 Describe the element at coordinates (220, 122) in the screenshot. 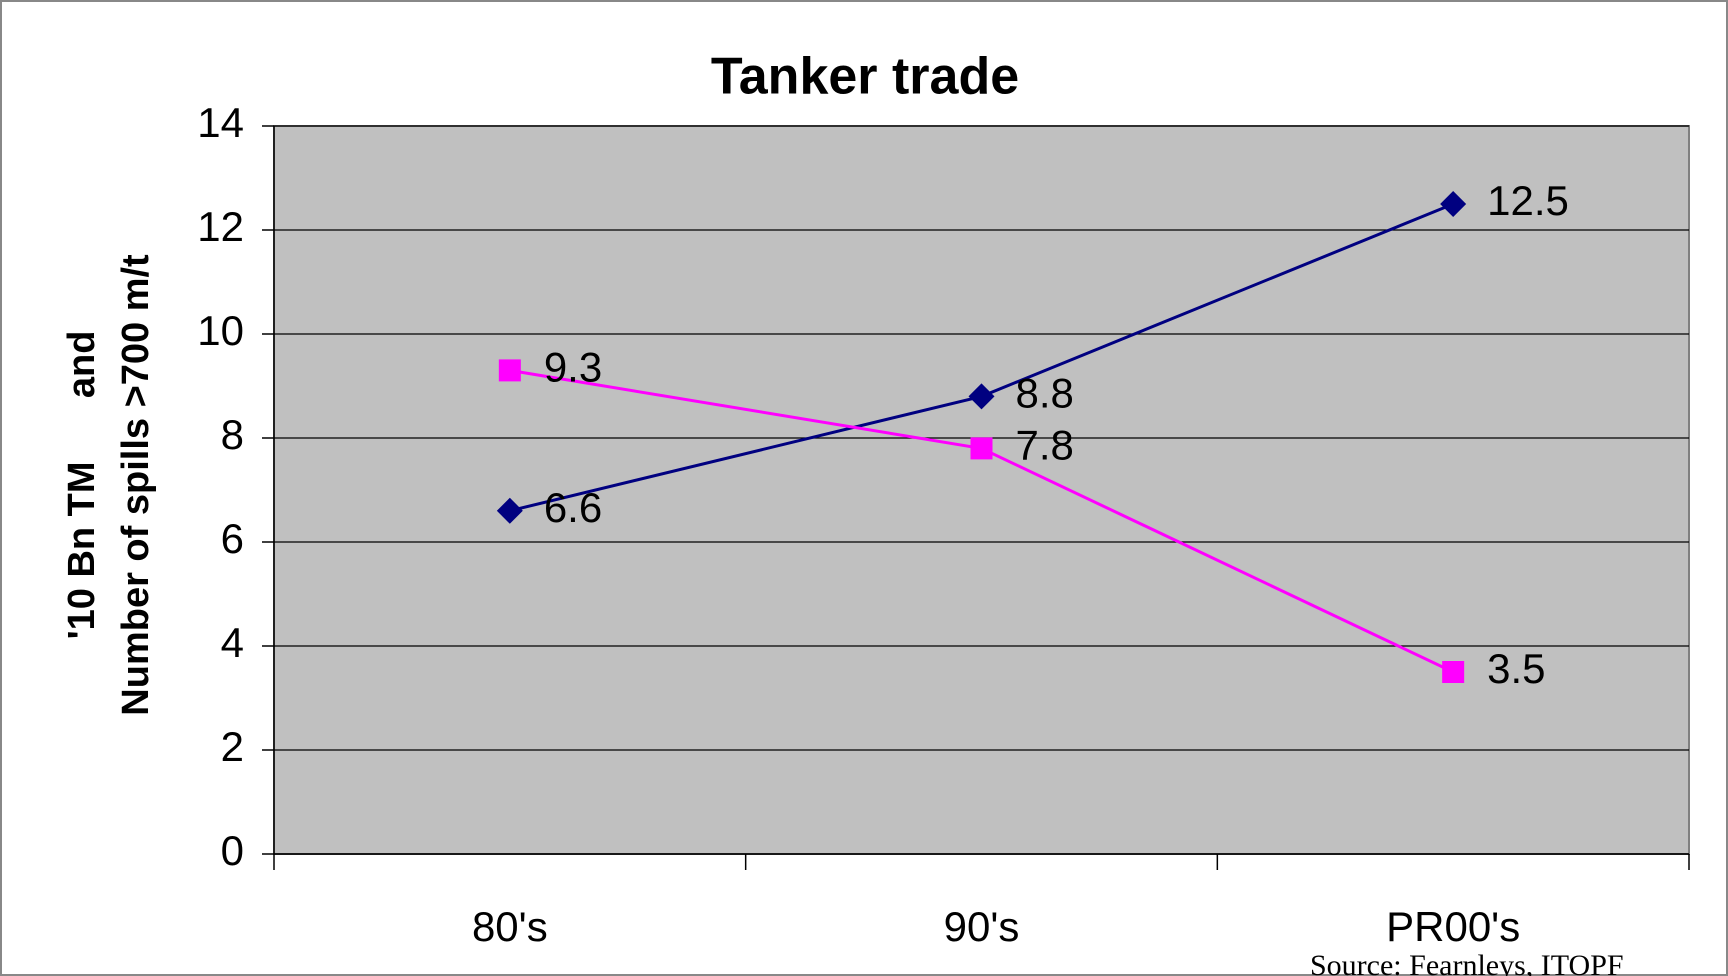

I see `y-tick-label: 14` at that location.